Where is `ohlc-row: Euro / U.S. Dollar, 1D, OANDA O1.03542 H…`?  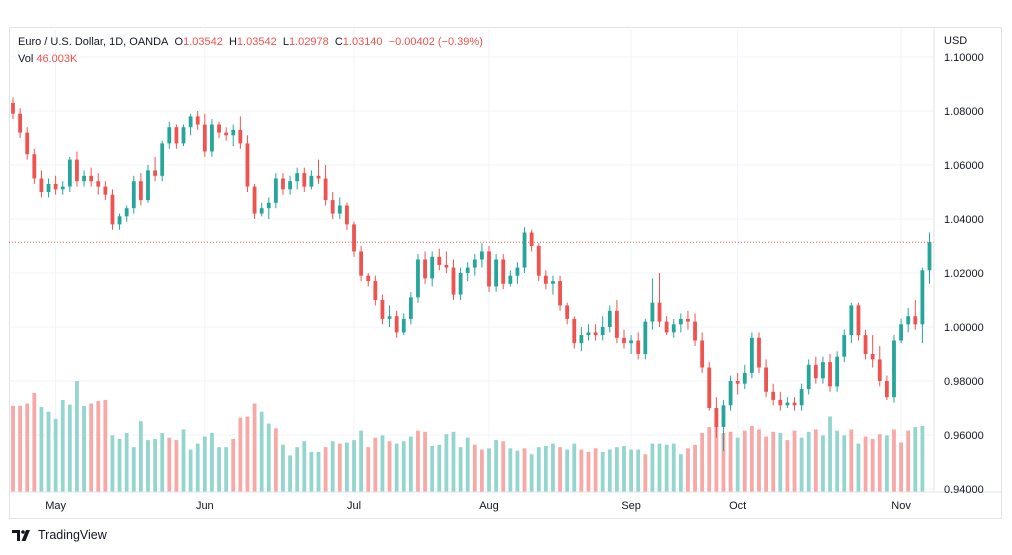
ohlc-row: Euro / U.S. Dollar, 1D, OANDA O1.03542 H… is located at coordinates (250, 42).